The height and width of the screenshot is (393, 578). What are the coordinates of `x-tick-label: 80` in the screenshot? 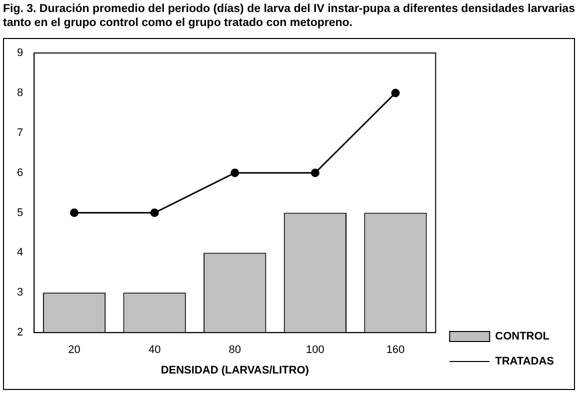 It's located at (235, 350).